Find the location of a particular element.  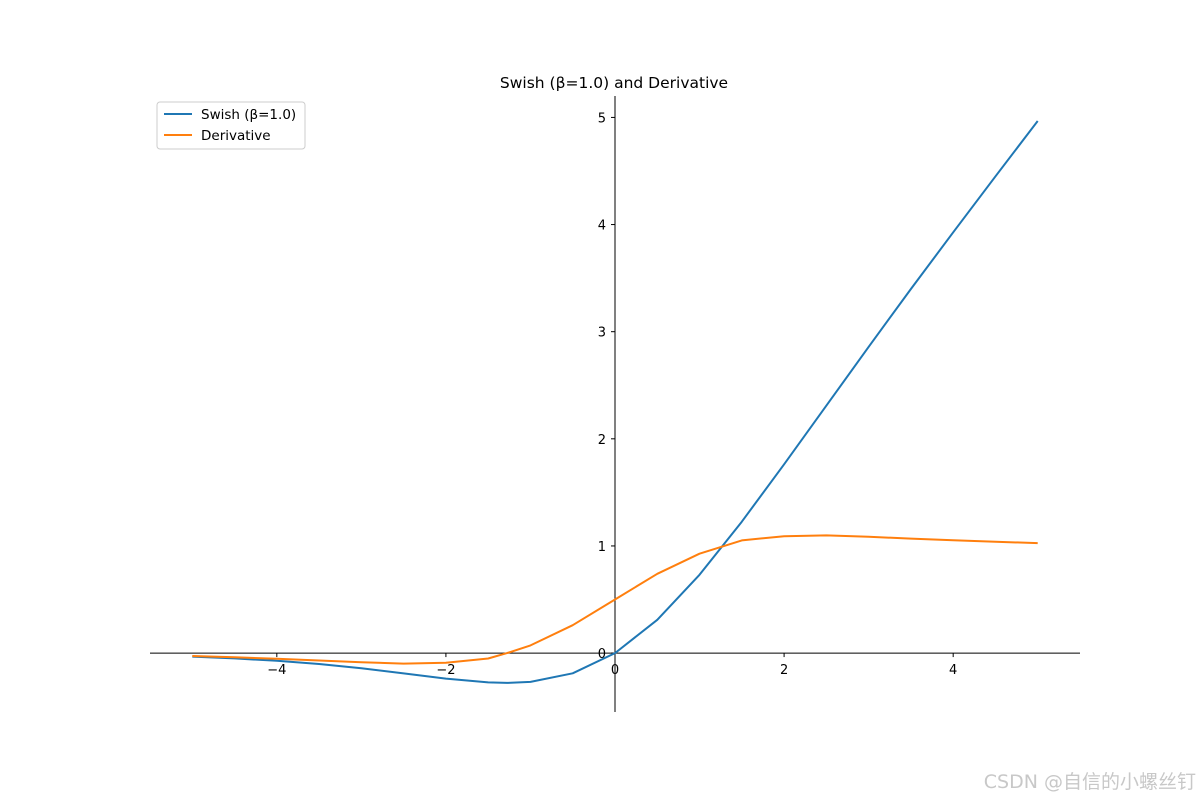

legend-label-derivative: Derivative is located at coordinates (236, 136).